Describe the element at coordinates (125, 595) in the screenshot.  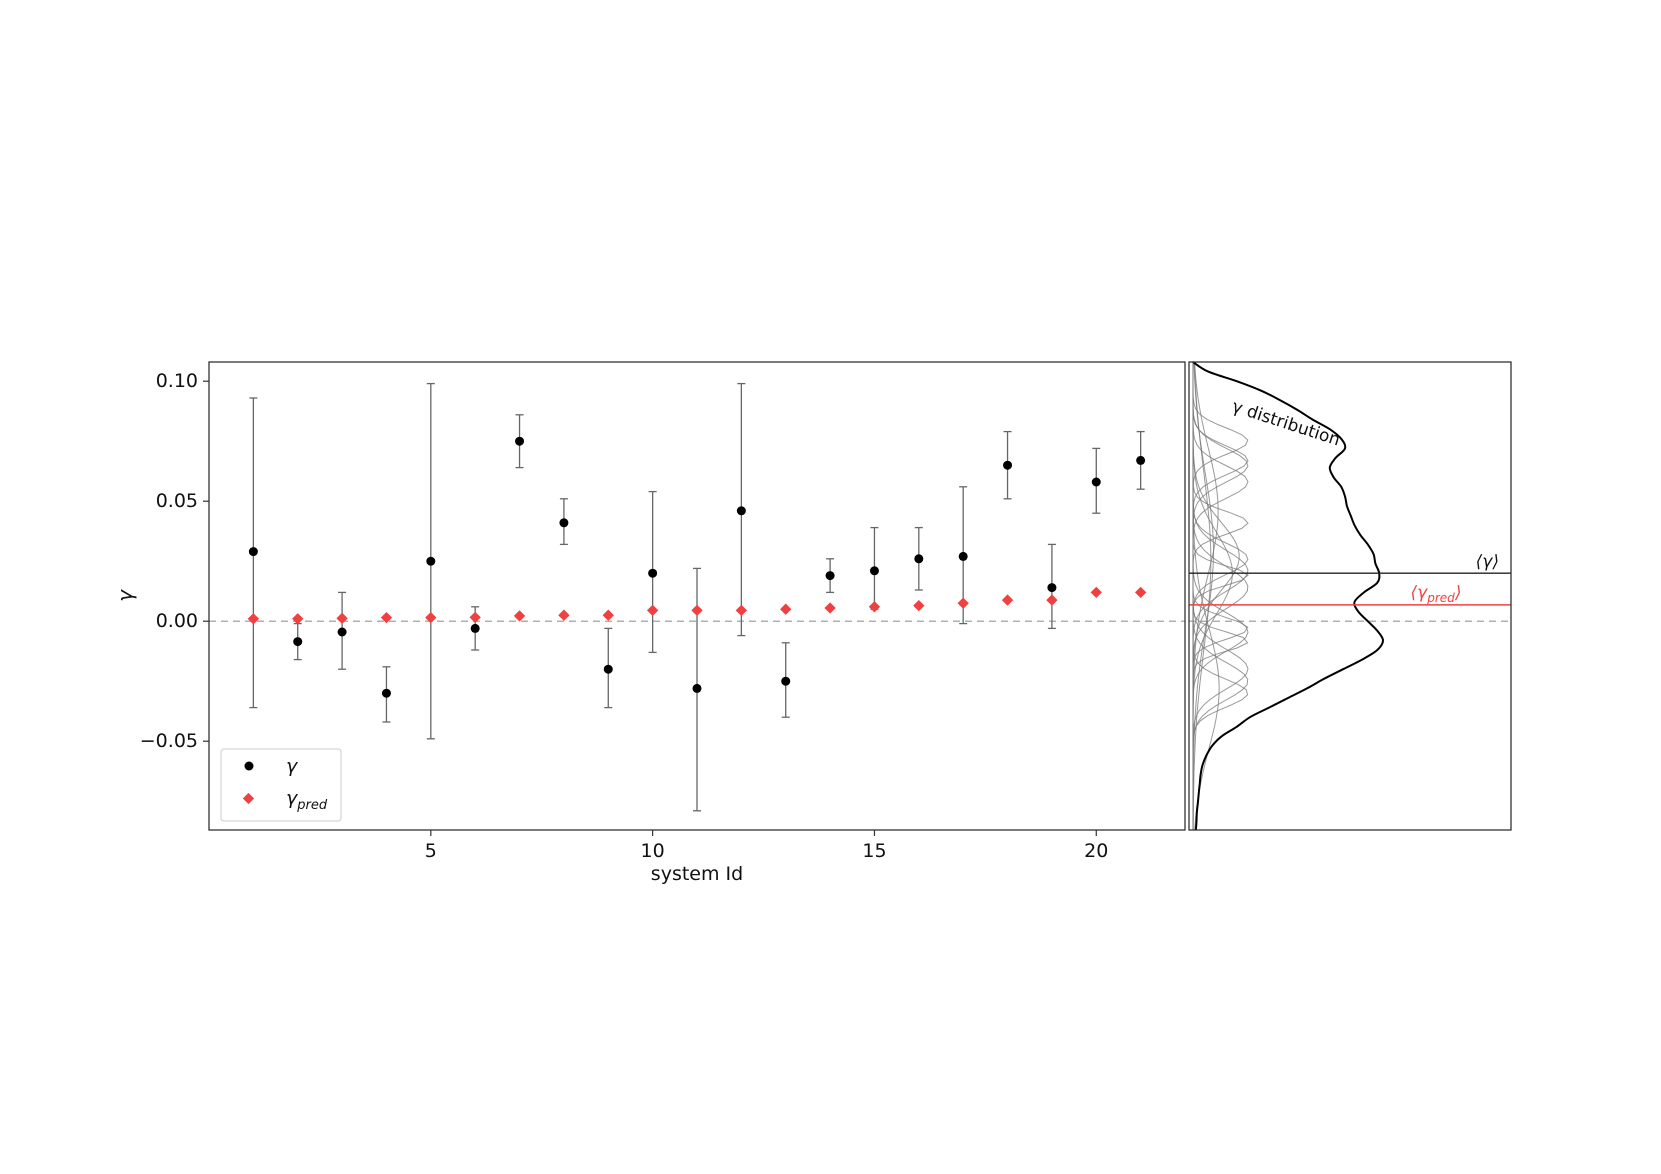
I see `y-axis-label: γ` at that location.